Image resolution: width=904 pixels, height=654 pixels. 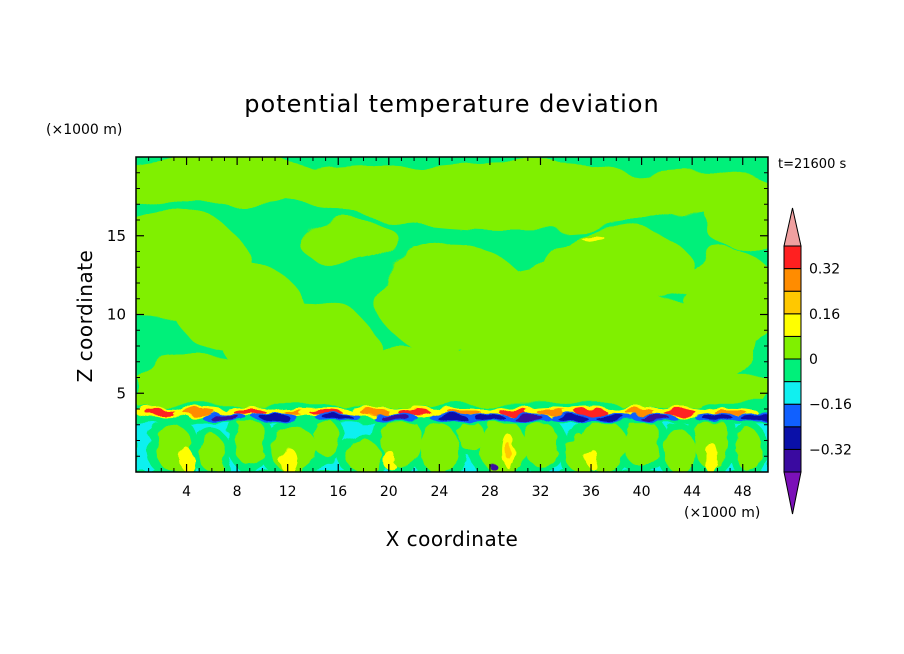 What do you see at coordinates (591, 492) in the screenshot?
I see `x-tick-label: 36` at bounding box center [591, 492].